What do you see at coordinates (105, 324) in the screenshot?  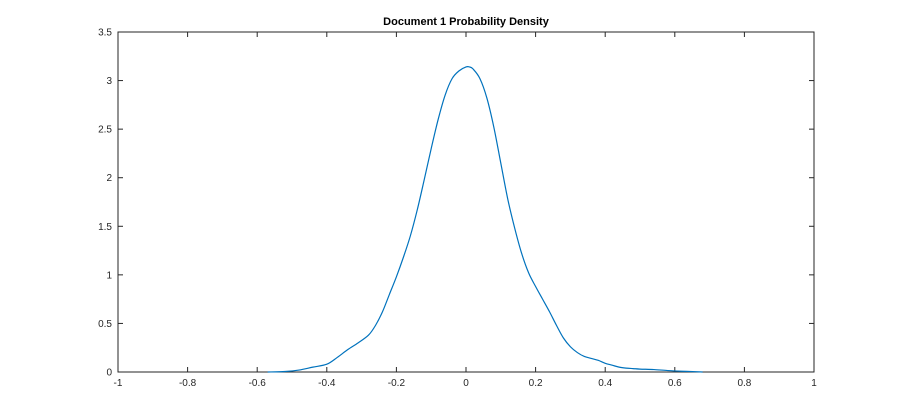 I see `y-tick-label: 0.5` at bounding box center [105, 324].